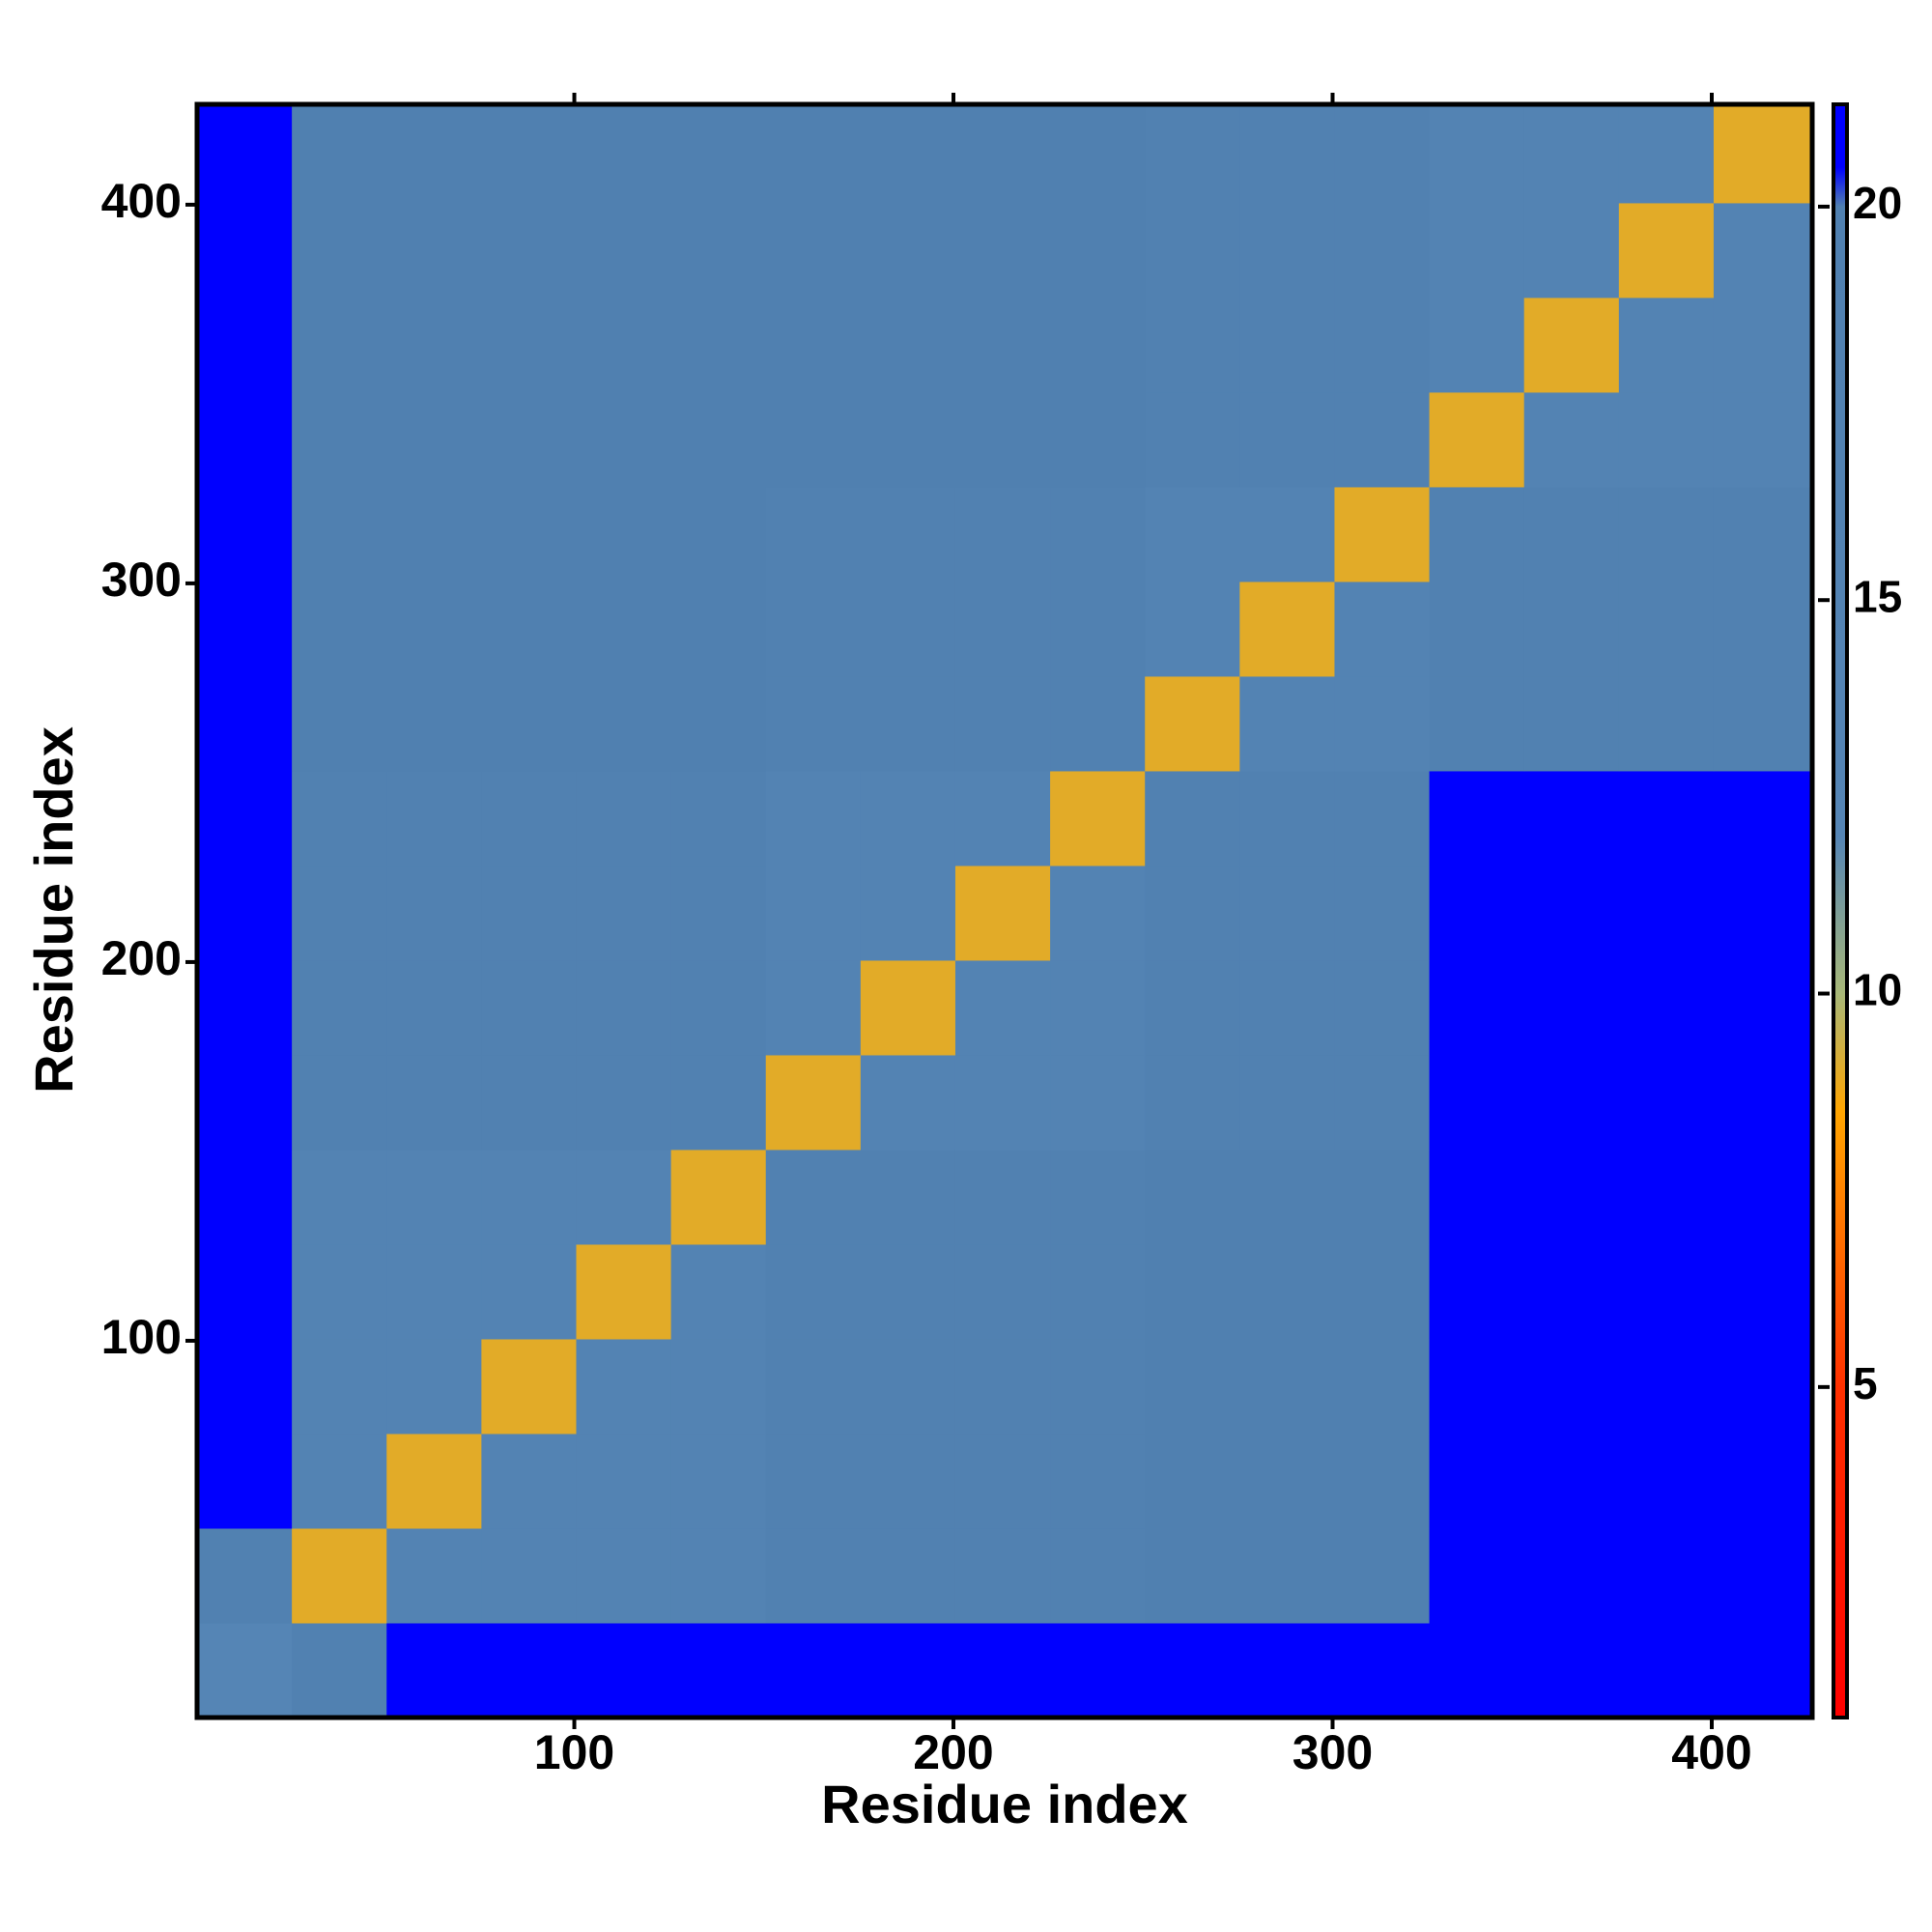  What do you see at coordinates (1877, 990) in the screenshot?
I see `colorbar-tick-label: 10` at bounding box center [1877, 990].